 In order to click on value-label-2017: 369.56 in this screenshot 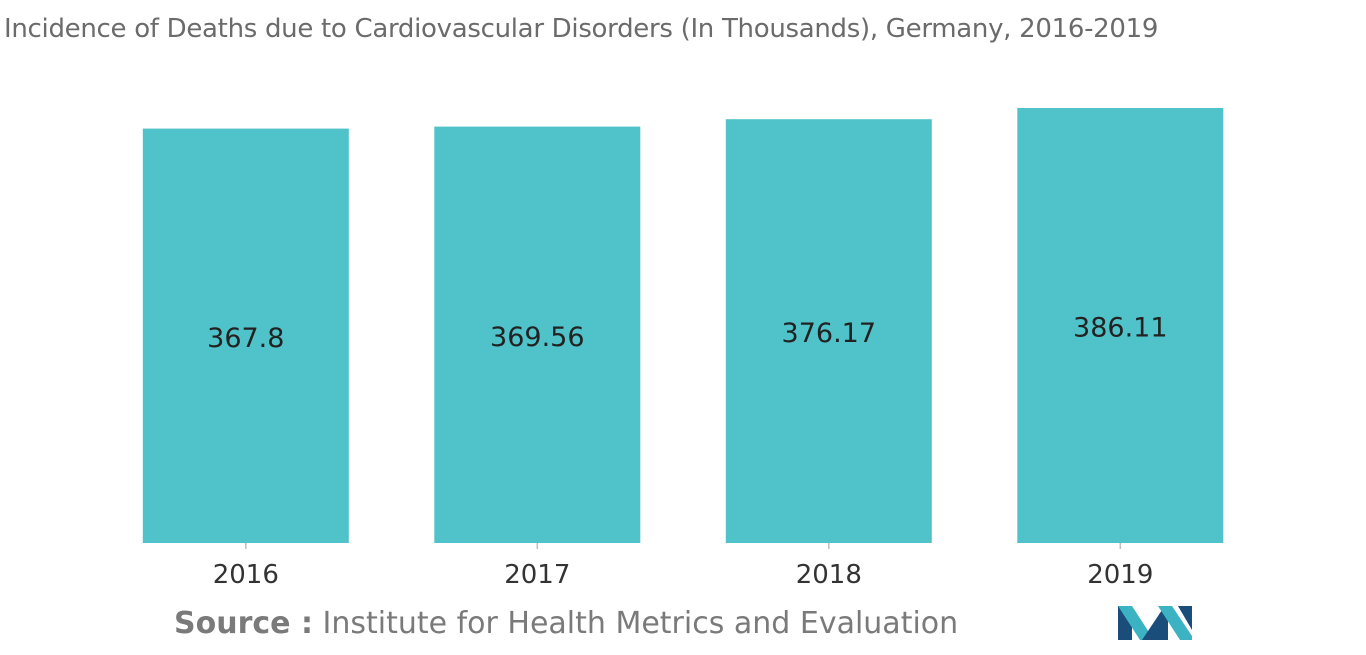, I will do `click(537, 337)`.